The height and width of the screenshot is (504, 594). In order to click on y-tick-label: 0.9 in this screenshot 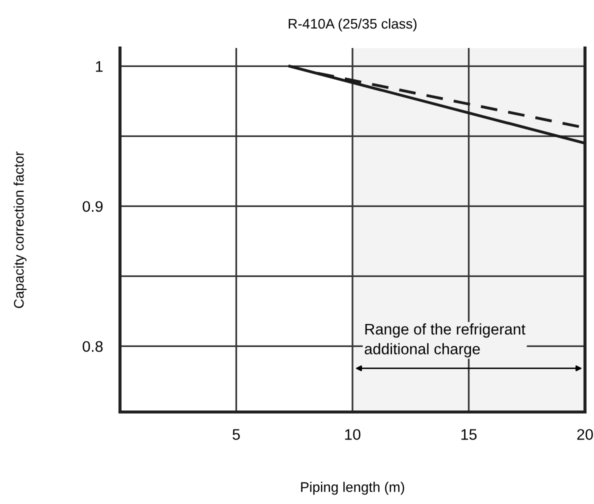, I will do `click(92, 206)`.